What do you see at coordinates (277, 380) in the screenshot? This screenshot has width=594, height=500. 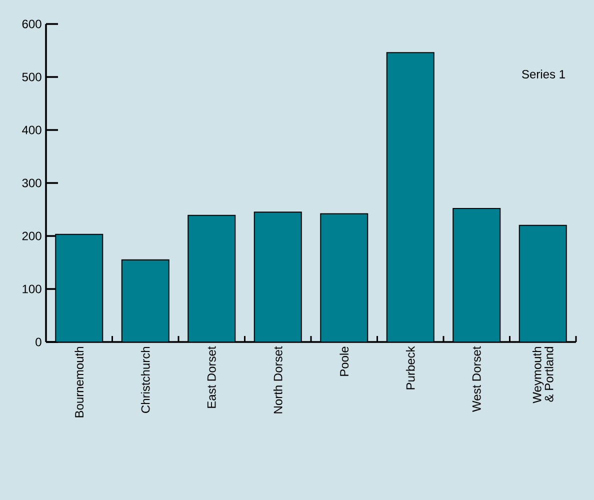 I see `x-tick-label: North Dorset` at bounding box center [277, 380].